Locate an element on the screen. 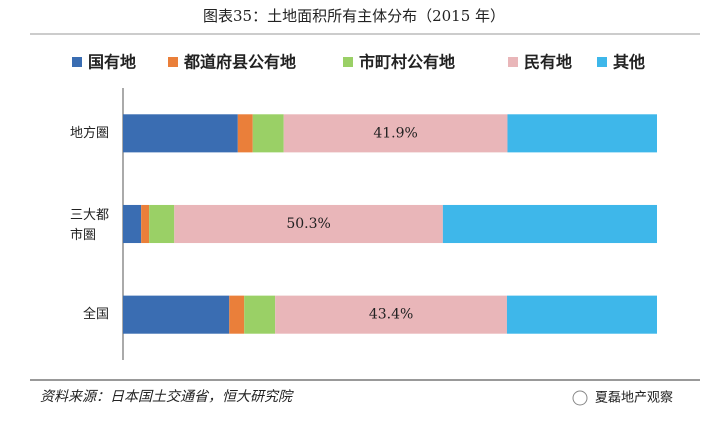  data-label: 50.3% is located at coordinates (308, 224).